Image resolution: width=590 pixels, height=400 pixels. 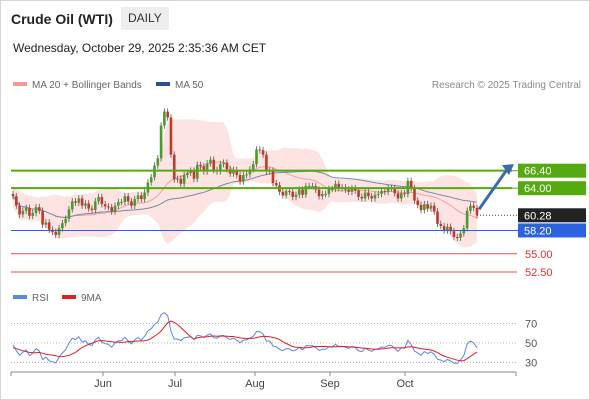 I want to click on x-tick-label: Oct, so click(x=404, y=384).